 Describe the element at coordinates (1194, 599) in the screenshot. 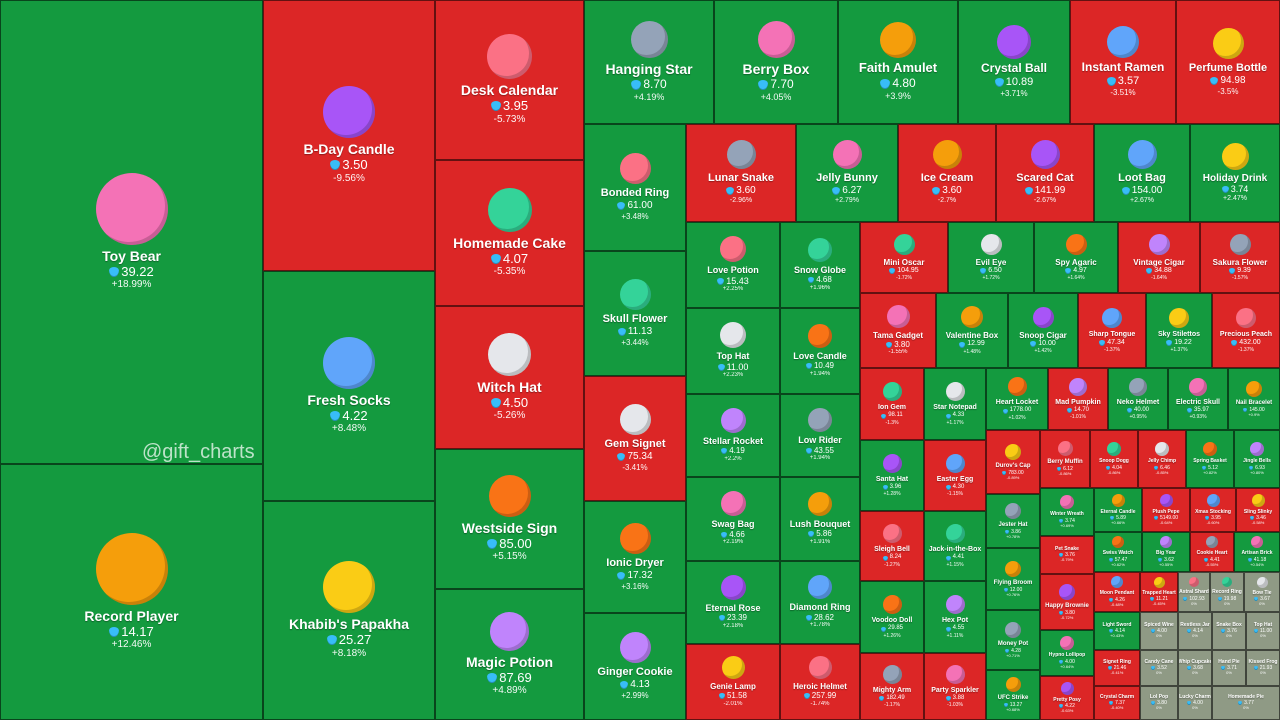

I see `gift-price: 102.93` at that location.